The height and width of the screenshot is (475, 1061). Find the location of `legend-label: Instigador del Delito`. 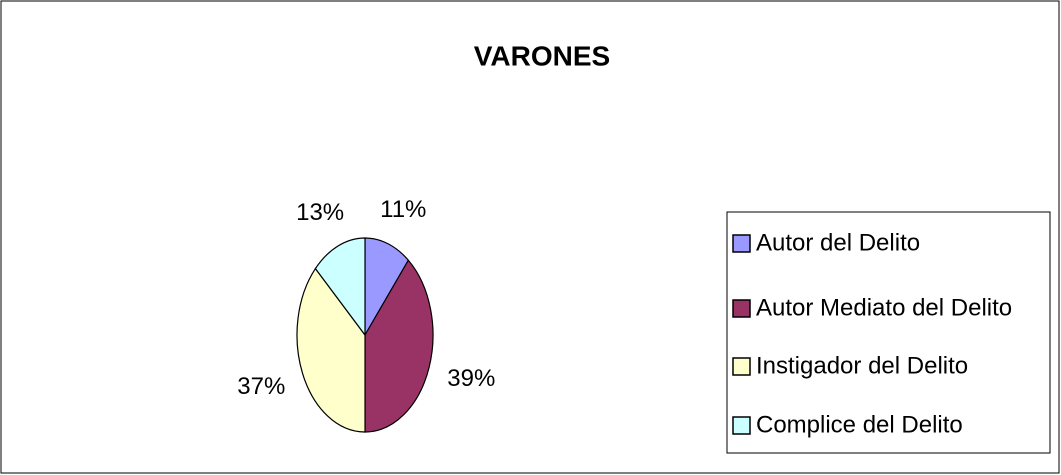

legend-label: Instigador del Delito is located at coordinates (862, 365).